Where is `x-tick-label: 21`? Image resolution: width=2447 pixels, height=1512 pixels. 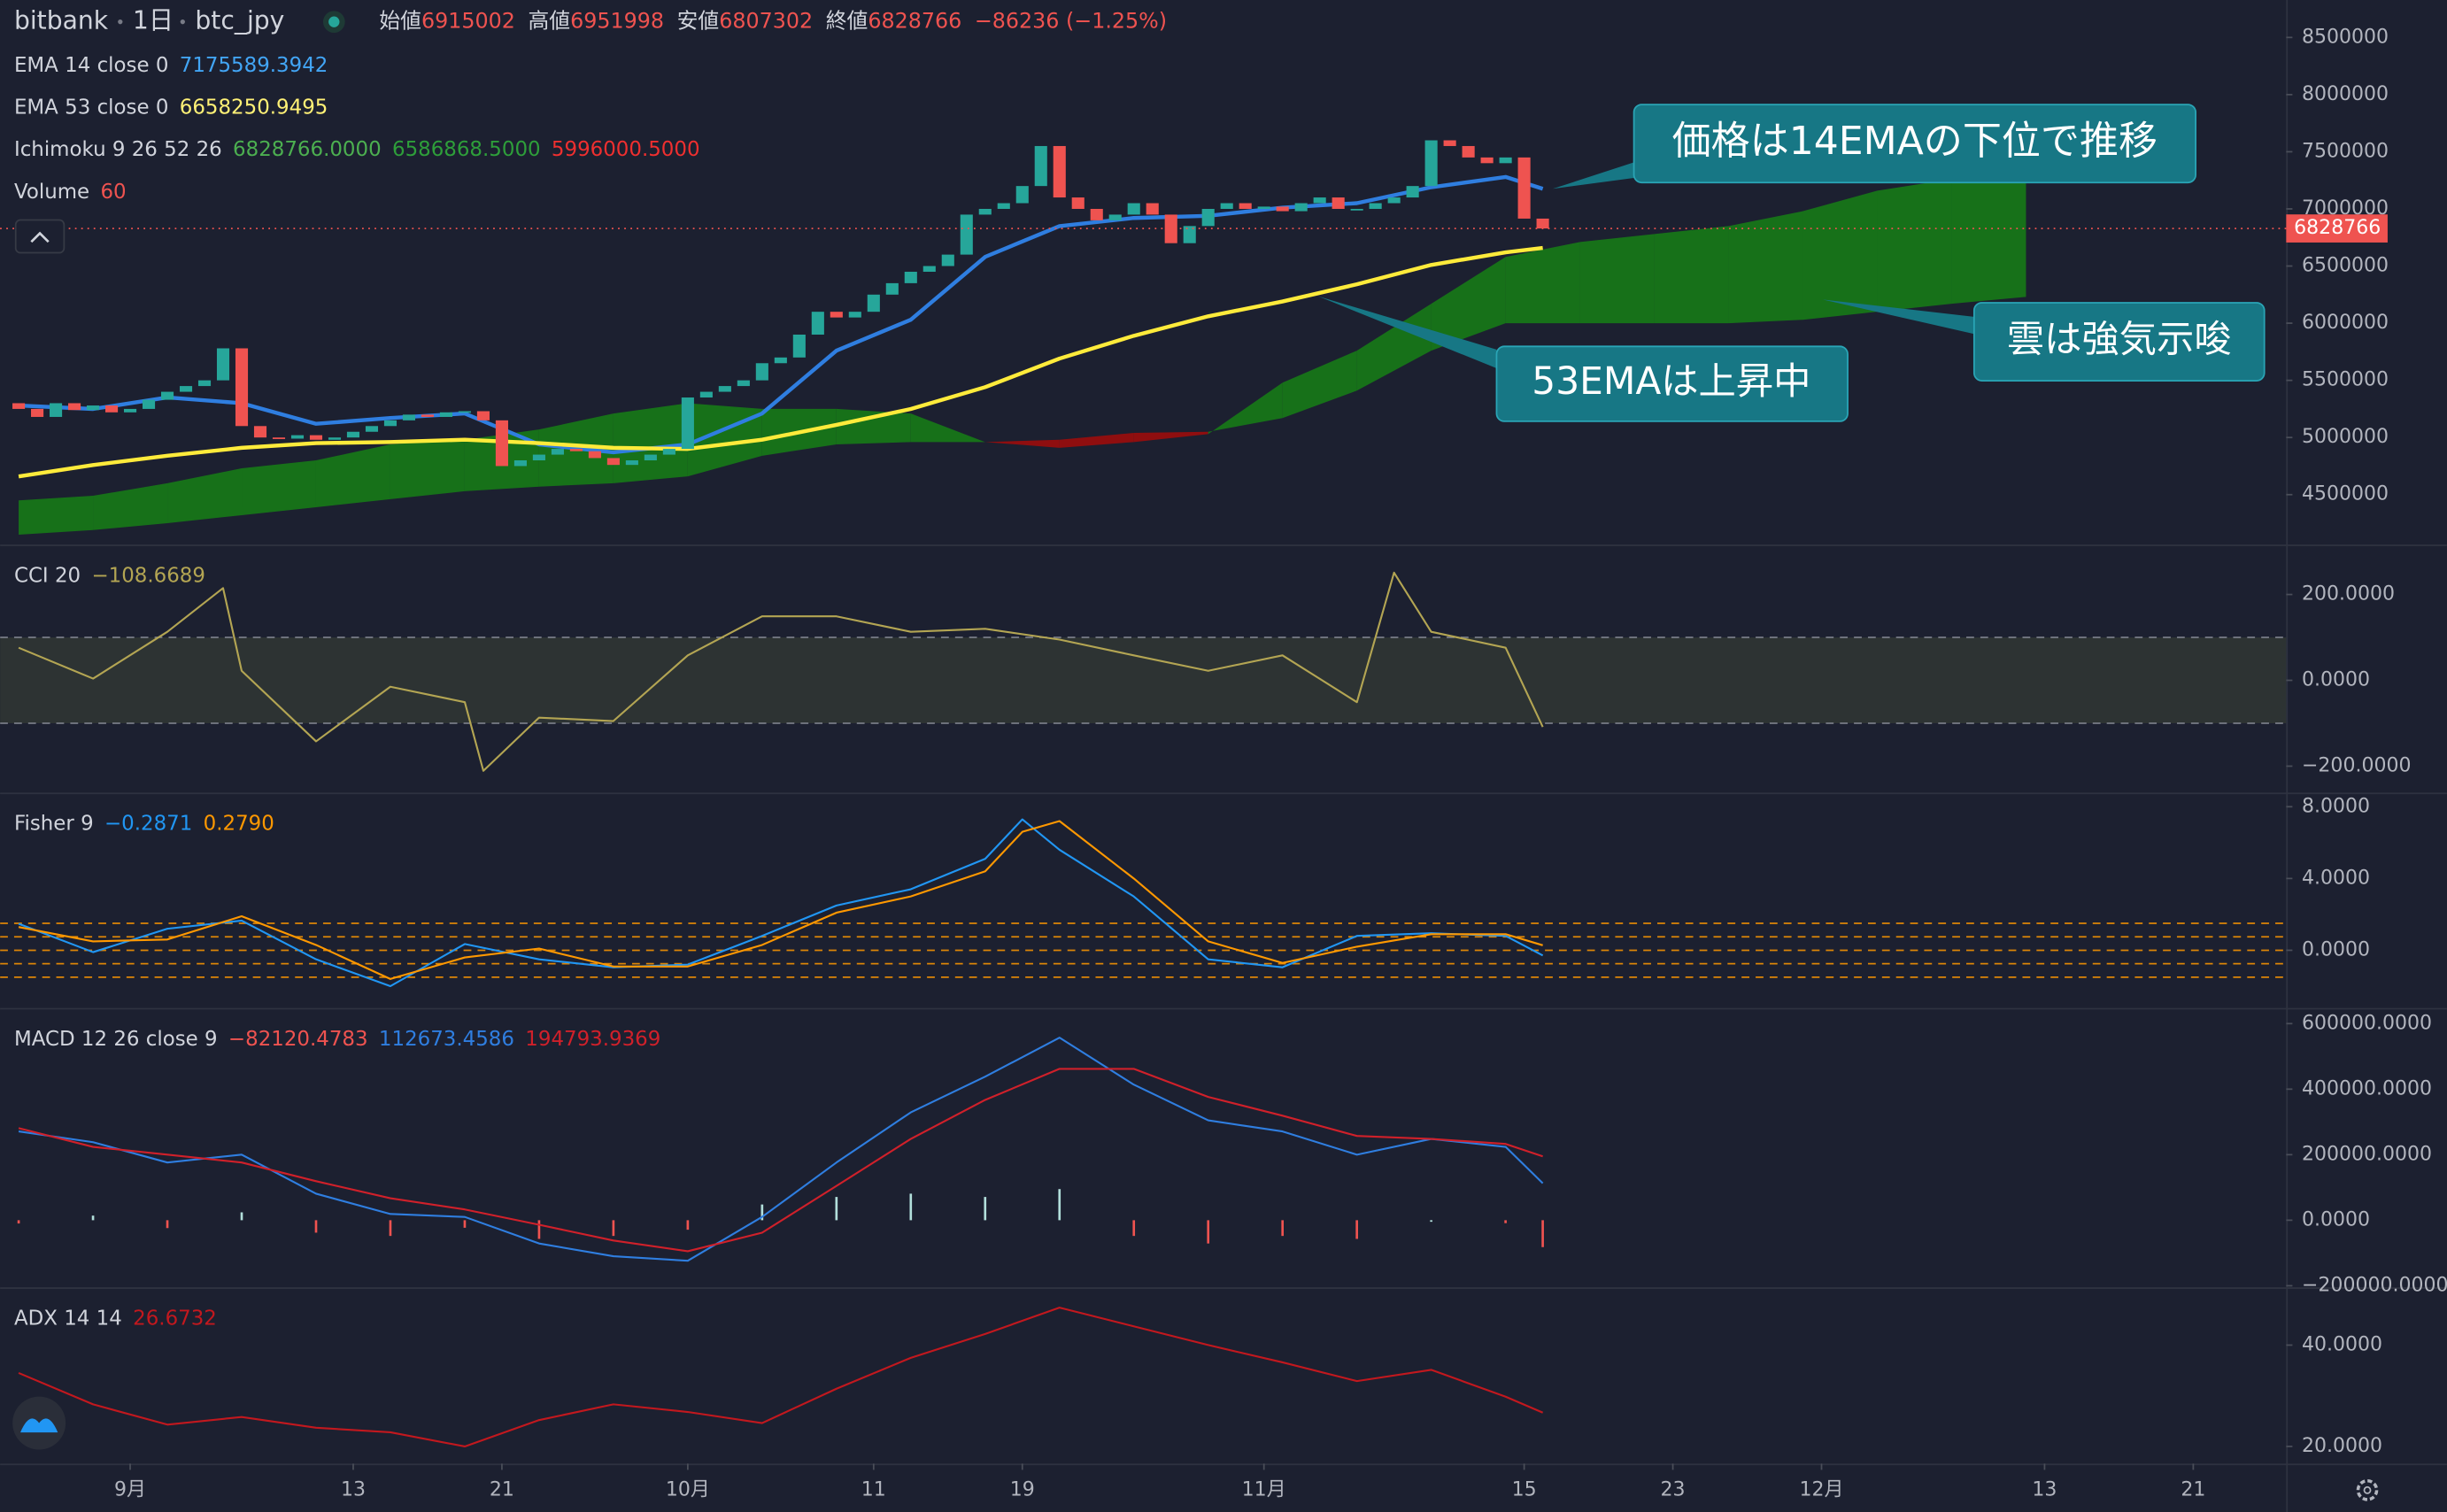
x-tick-label: 21 is located at coordinates (502, 1489).